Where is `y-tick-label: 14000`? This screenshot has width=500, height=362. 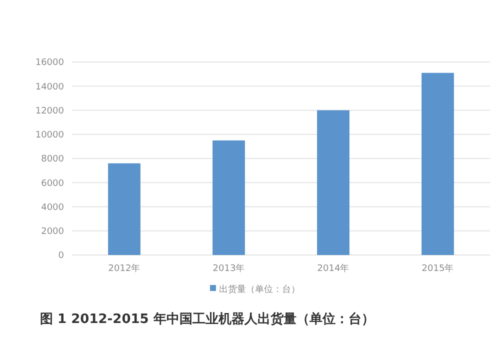
y-tick-label: 14000 is located at coordinates (49, 87).